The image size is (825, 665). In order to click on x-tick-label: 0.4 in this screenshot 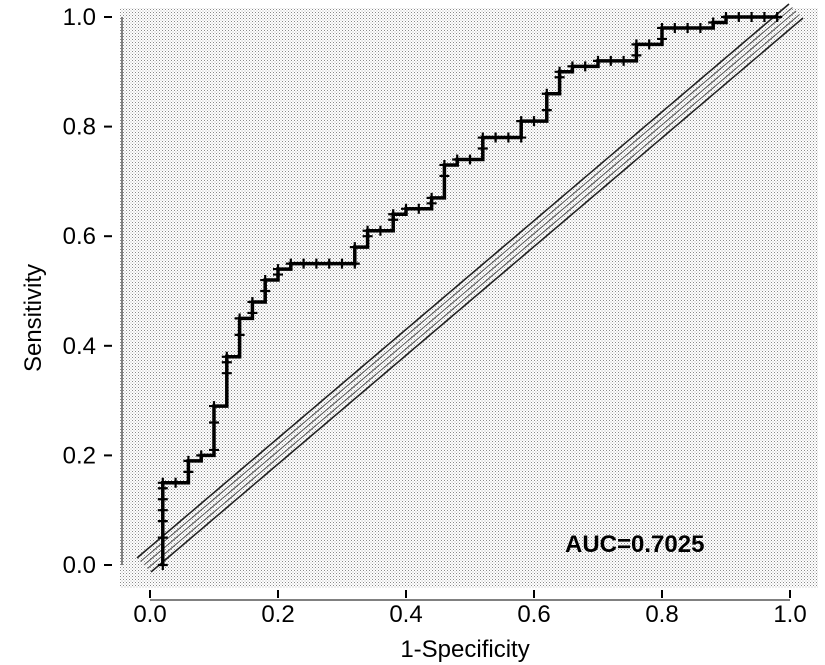, I will do `click(405, 614)`.